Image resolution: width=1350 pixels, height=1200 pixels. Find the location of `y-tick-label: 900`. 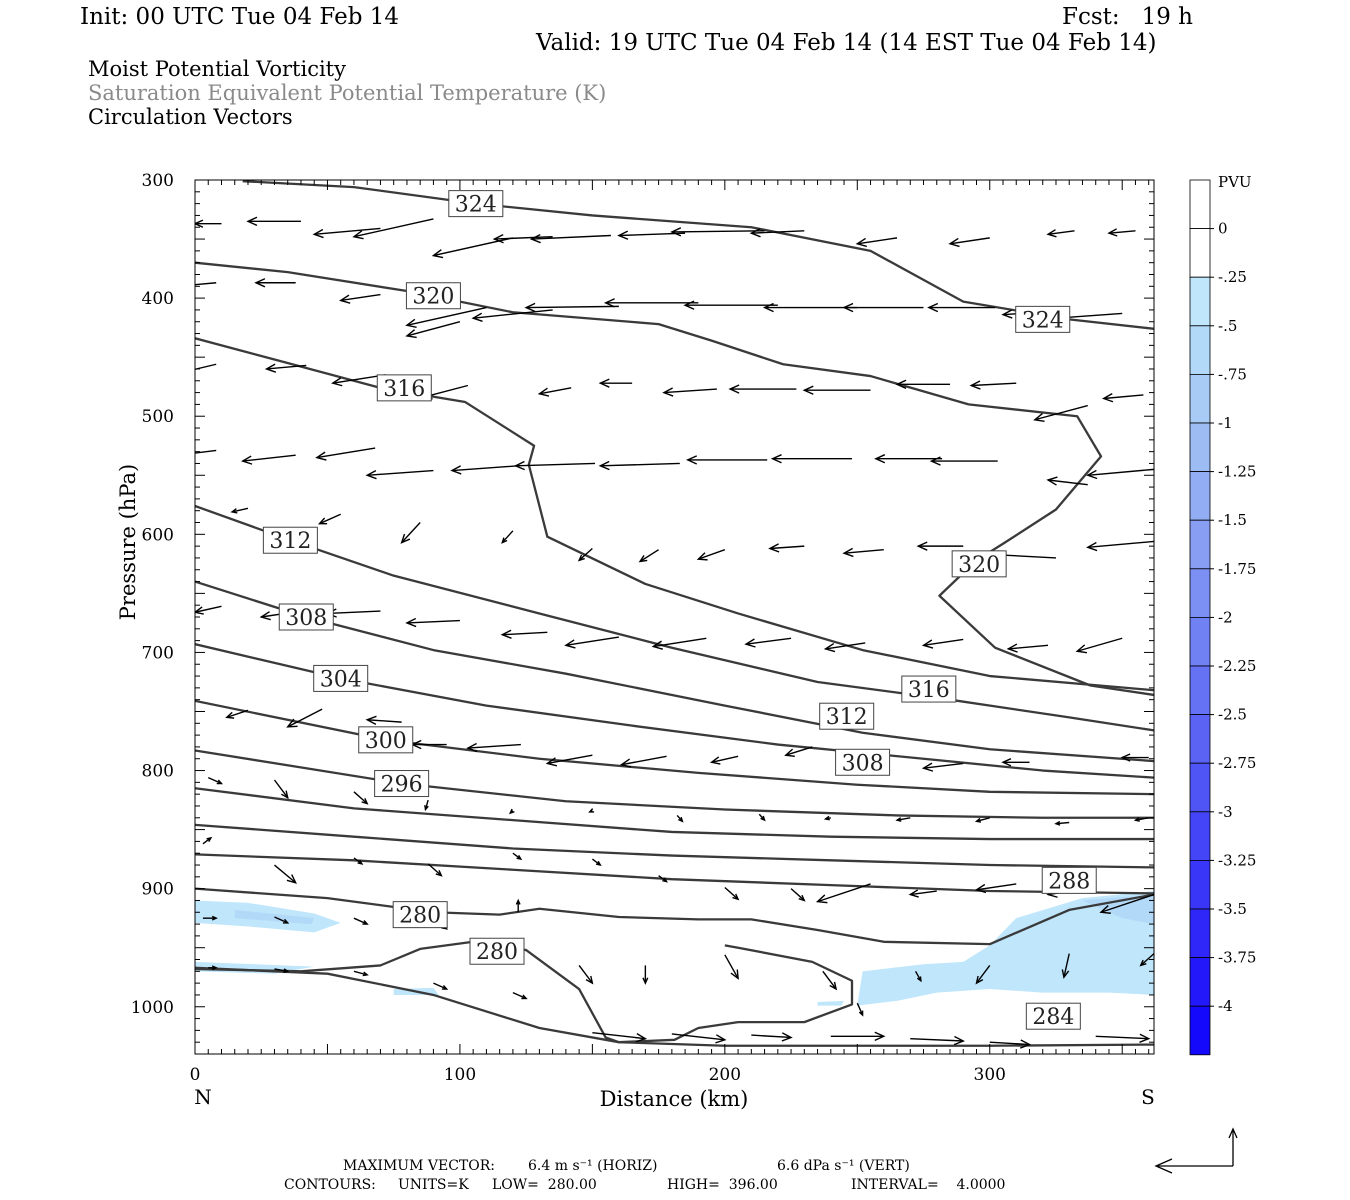

y-tick-label: 900 is located at coordinates (158, 890).